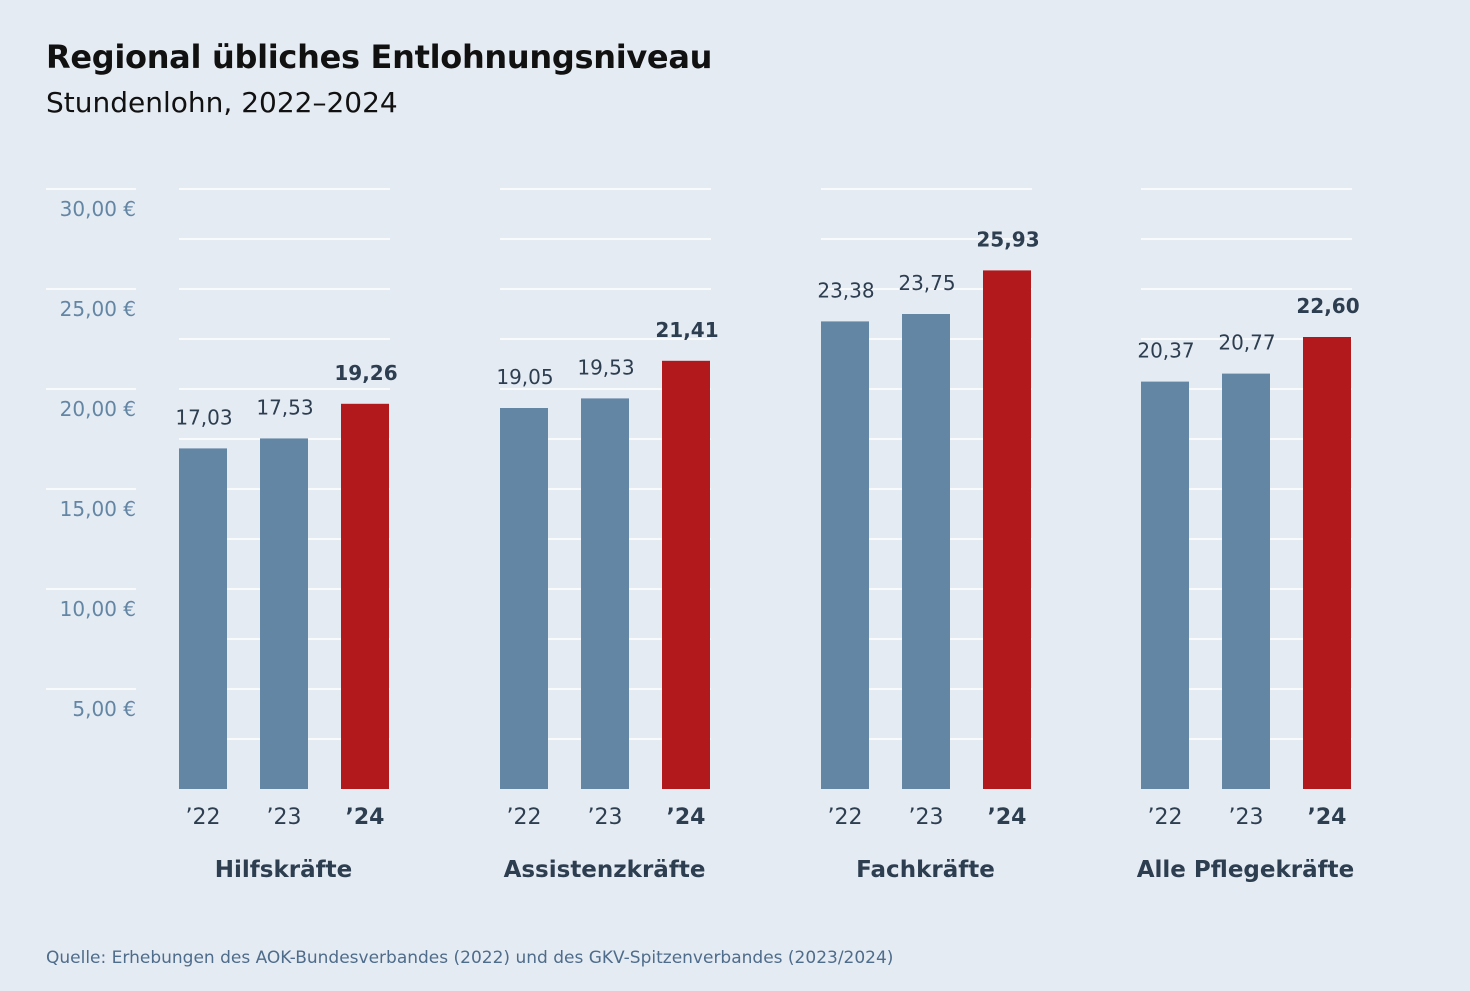 The height and width of the screenshot is (991, 1470). Describe the element at coordinates (98, 609) in the screenshot. I see `y-tick-label: 10,00 €` at that location.